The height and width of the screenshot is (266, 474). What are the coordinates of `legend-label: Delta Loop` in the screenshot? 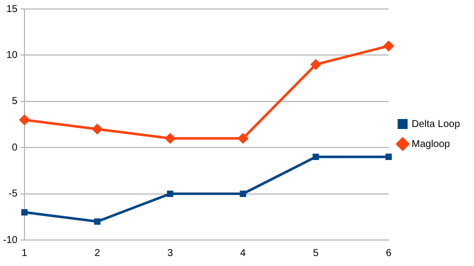 It's located at (436, 124).